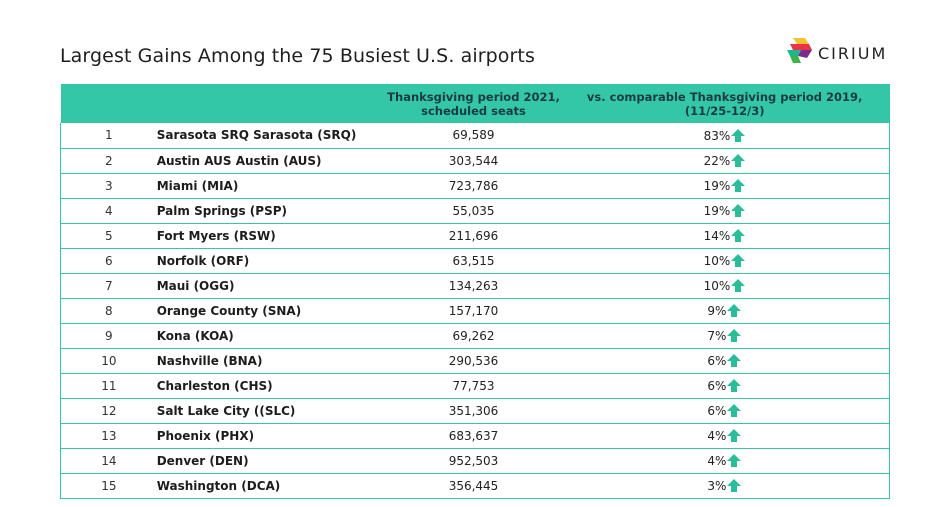 The width and height of the screenshot is (950, 507). What do you see at coordinates (109, 103) in the screenshot?
I see `header-rank` at bounding box center [109, 103].